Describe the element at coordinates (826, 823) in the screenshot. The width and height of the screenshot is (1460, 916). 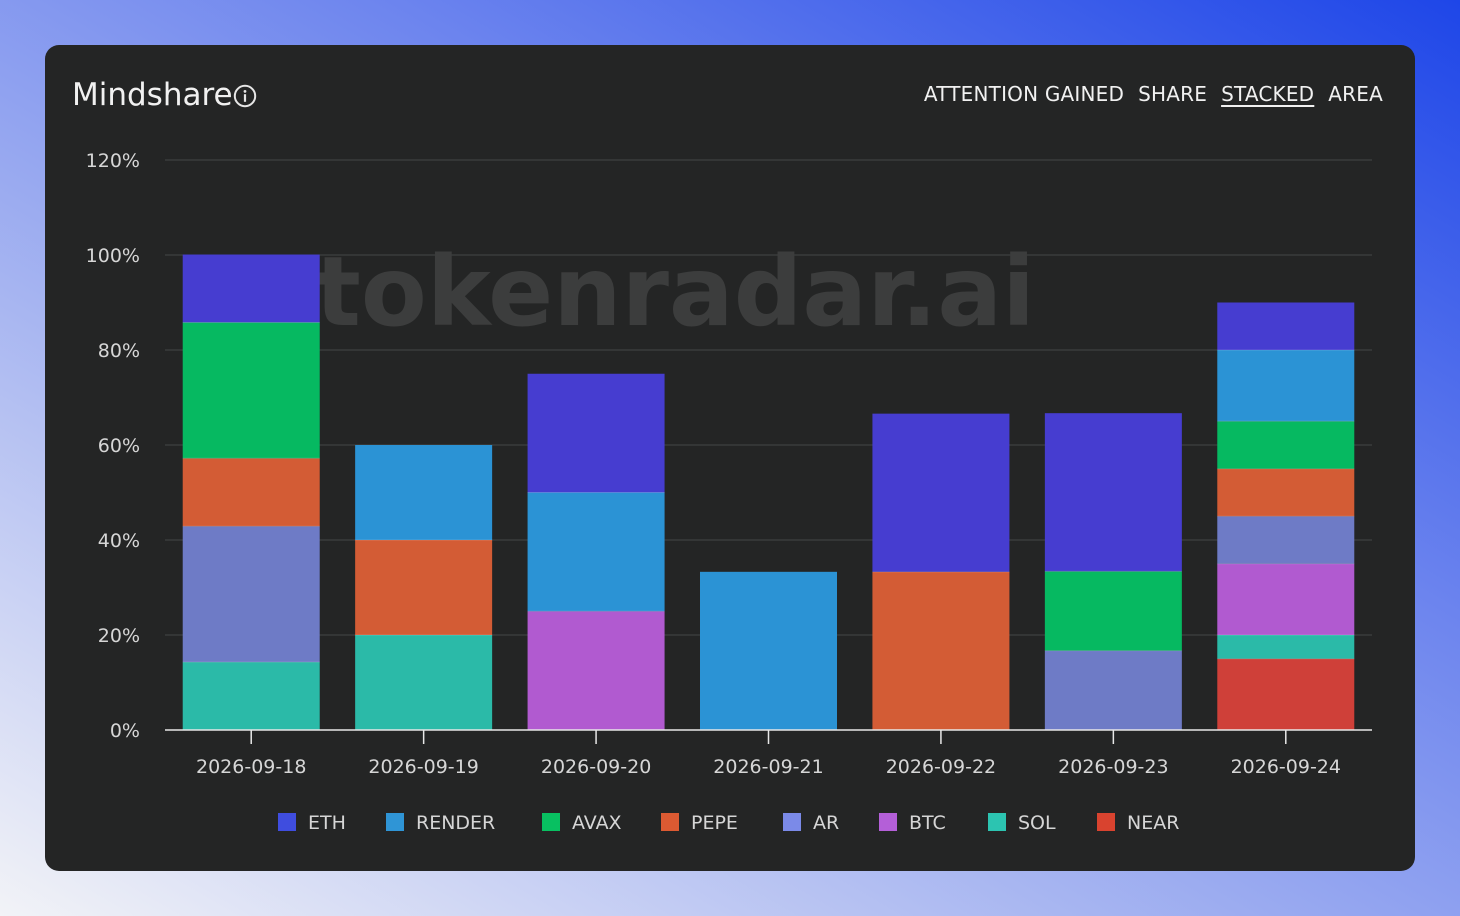
I see `legend-label: AR` at that location.